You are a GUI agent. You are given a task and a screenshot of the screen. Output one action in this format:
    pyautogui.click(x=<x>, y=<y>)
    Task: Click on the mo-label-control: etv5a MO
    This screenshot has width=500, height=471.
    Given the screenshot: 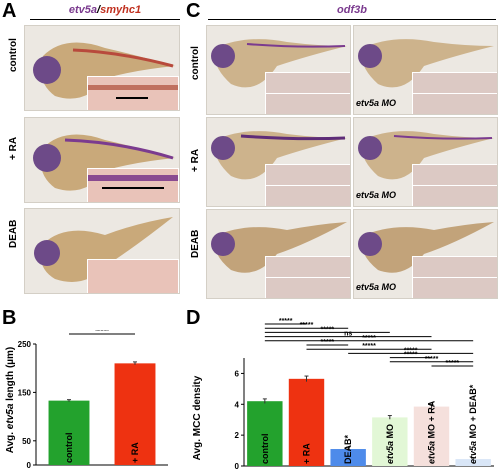 What is the action you would take?
    pyautogui.click(x=376, y=103)
    